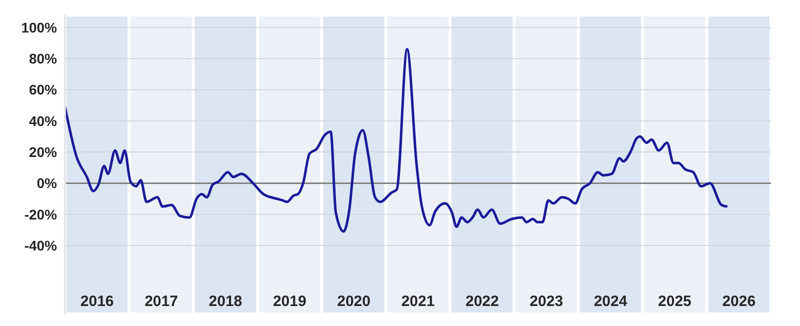  I want to click on y-tick-label: 60%, so click(43, 90).